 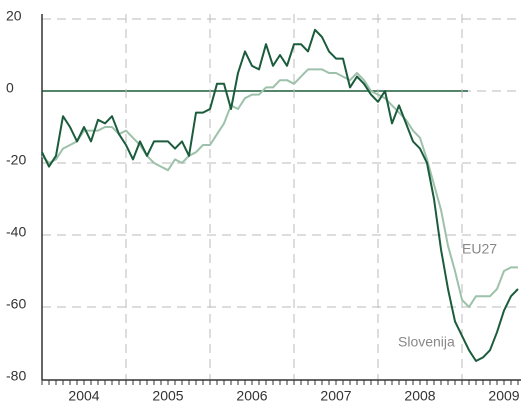 I want to click on series-label: Slovenija, so click(x=426, y=342).